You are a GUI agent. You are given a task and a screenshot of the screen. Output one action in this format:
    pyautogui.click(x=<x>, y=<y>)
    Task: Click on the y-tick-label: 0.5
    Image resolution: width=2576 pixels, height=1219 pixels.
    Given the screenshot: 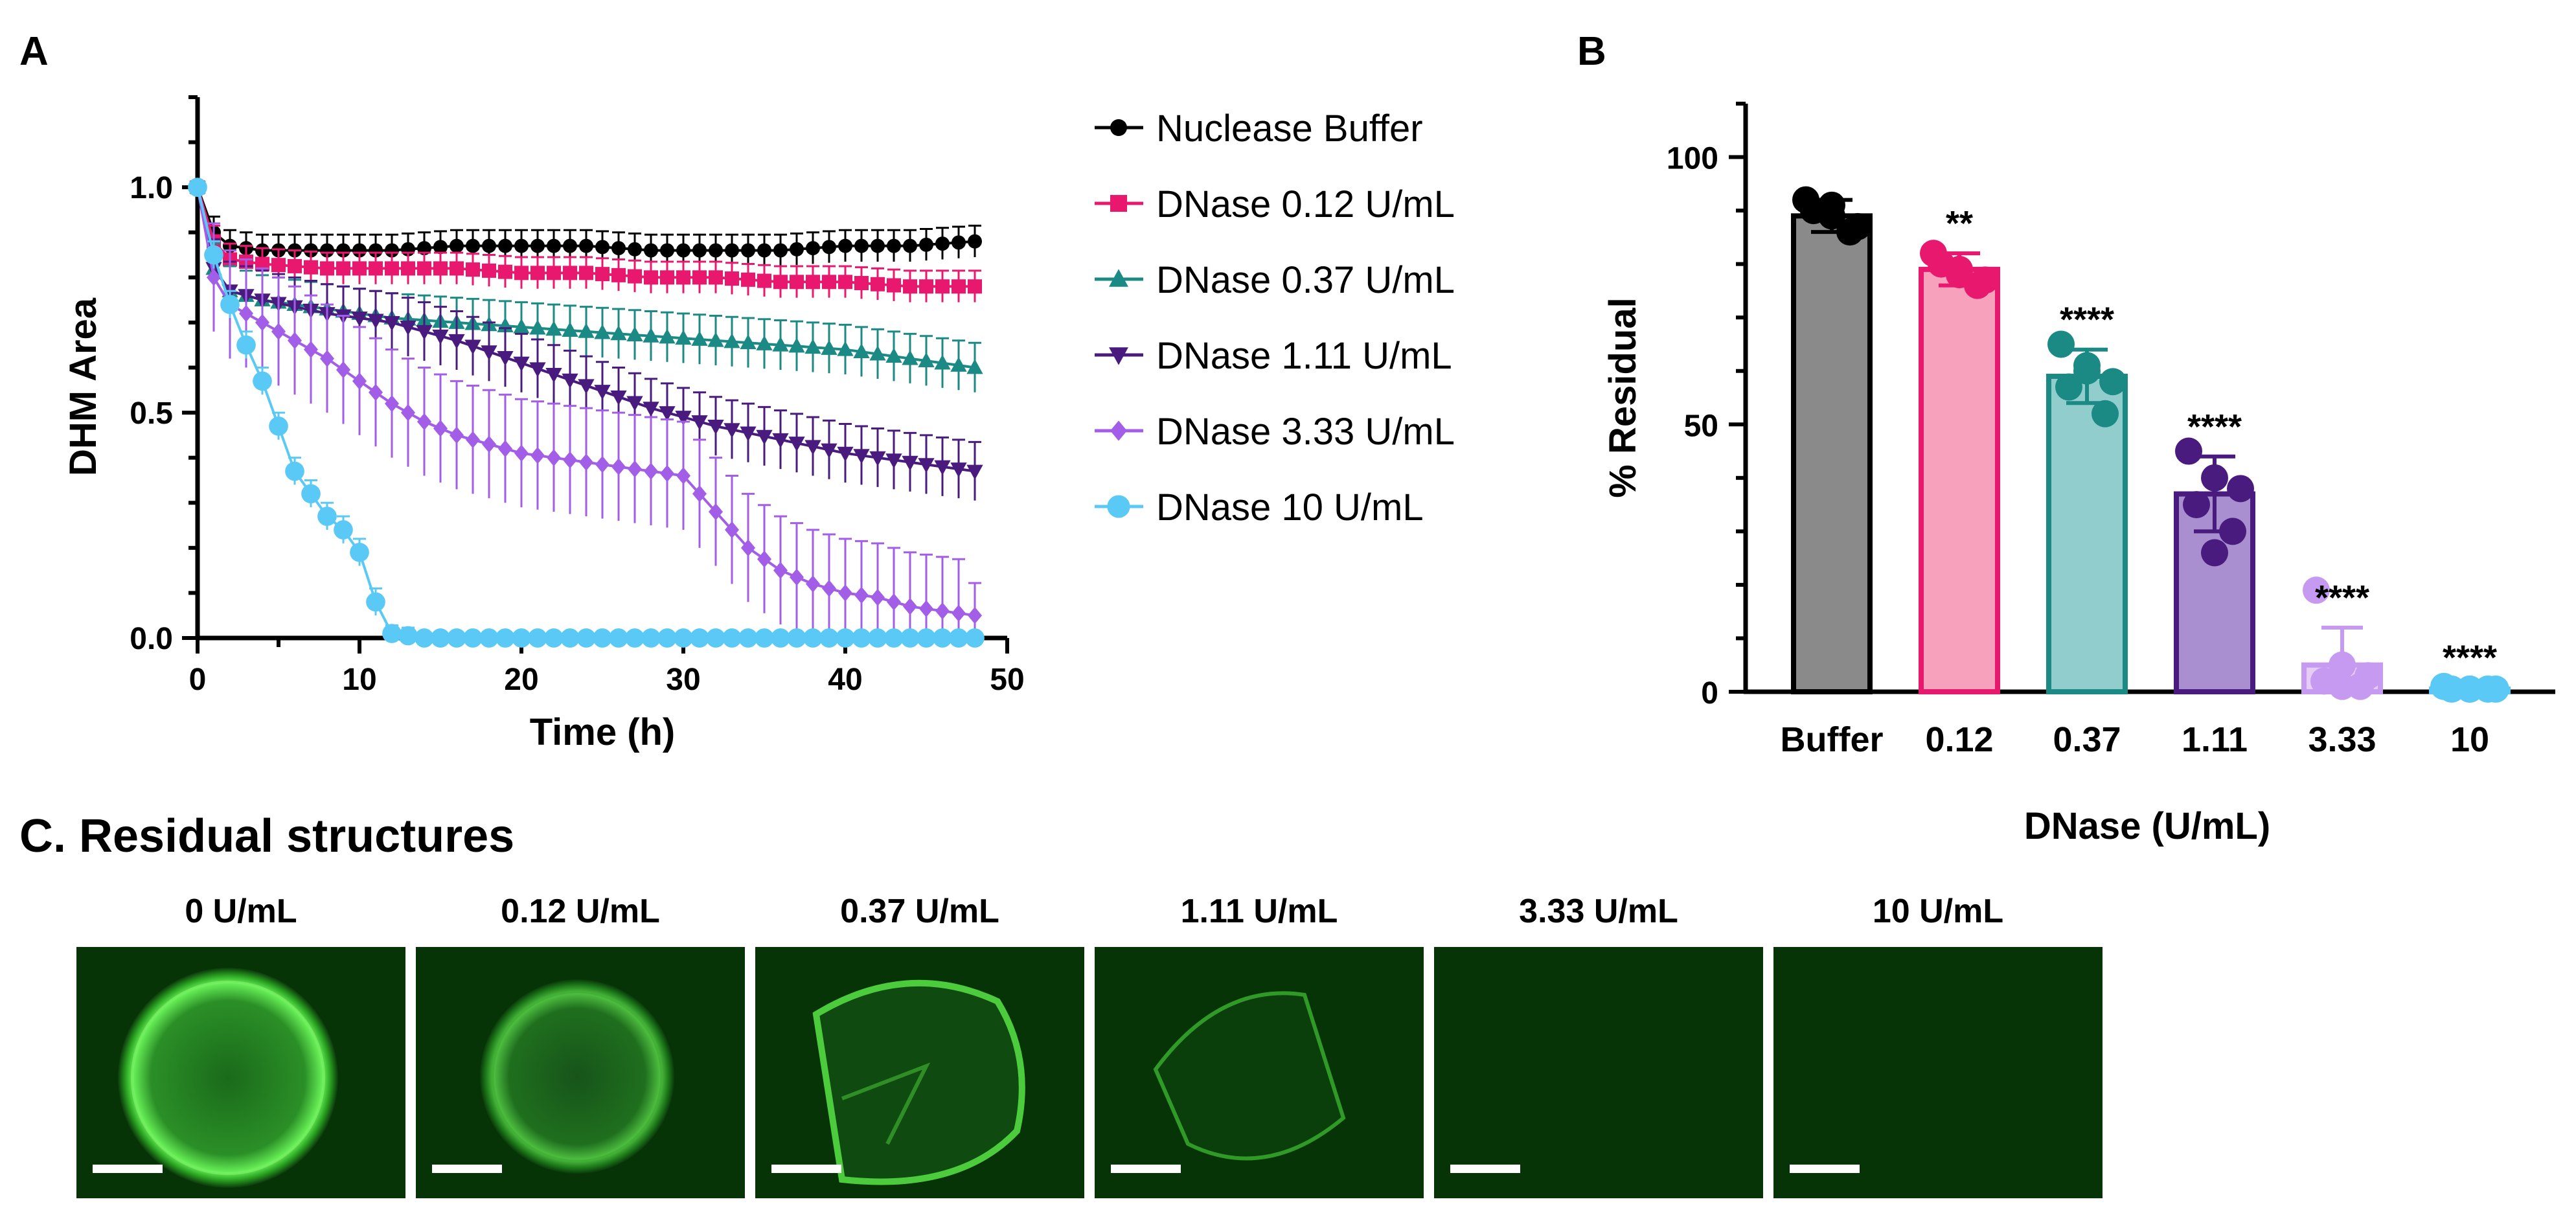 What is the action you would take?
    pyautogui.click(x=151, y=413)
    